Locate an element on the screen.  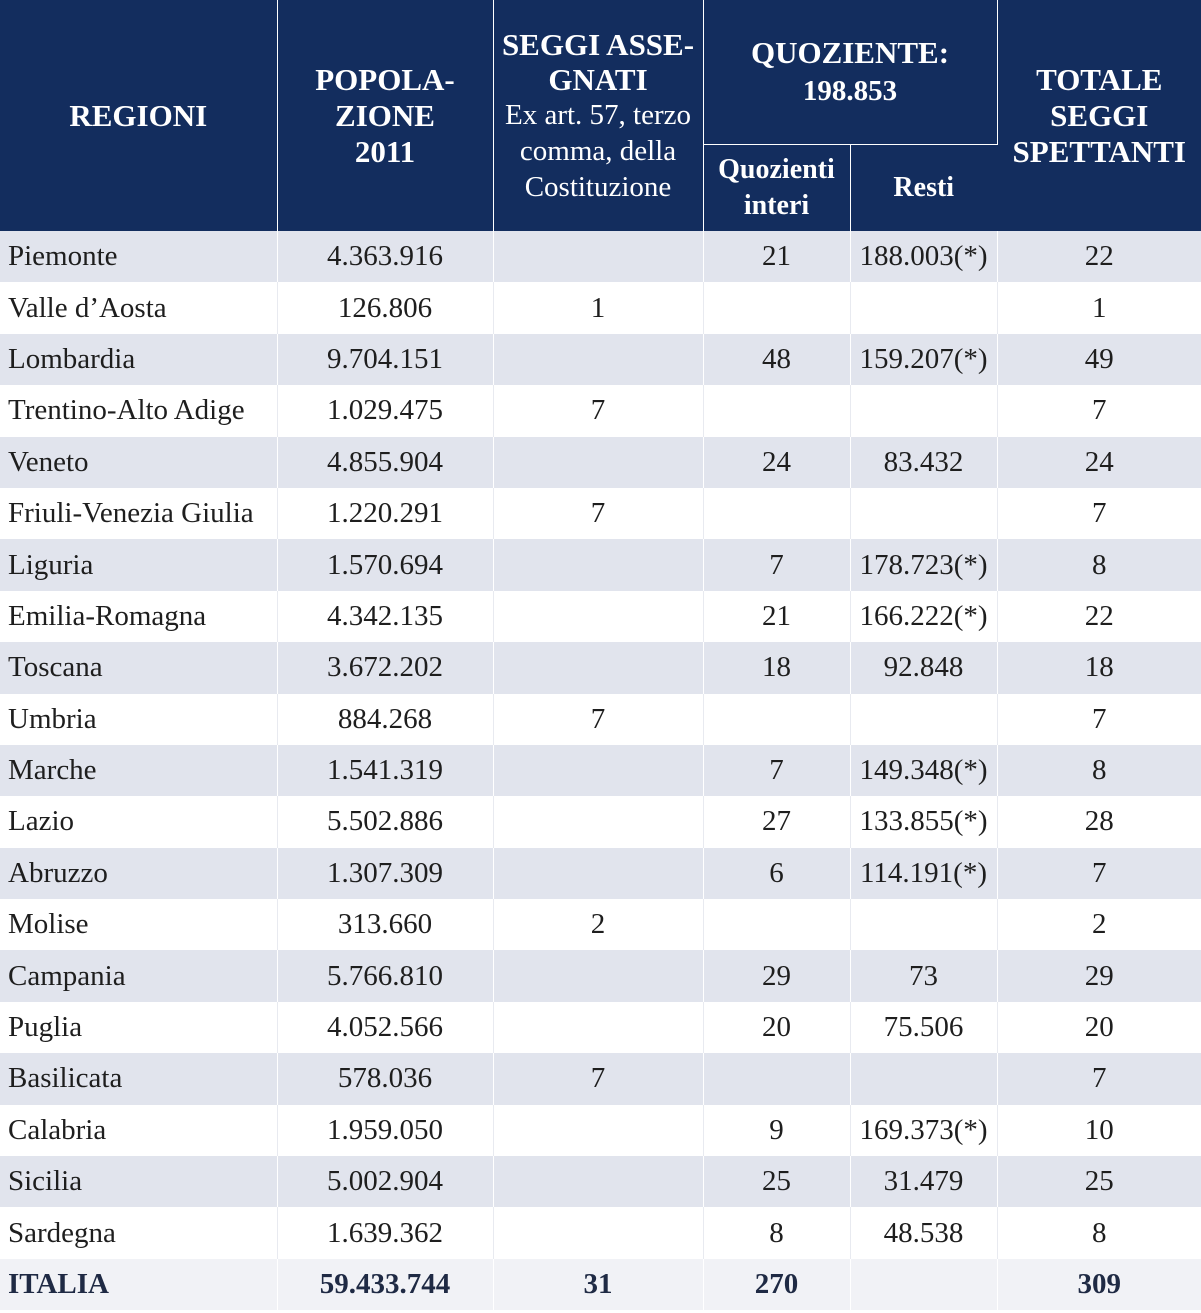
cell-seggi-assegnati: 1 is located at coordinates (598, 308).